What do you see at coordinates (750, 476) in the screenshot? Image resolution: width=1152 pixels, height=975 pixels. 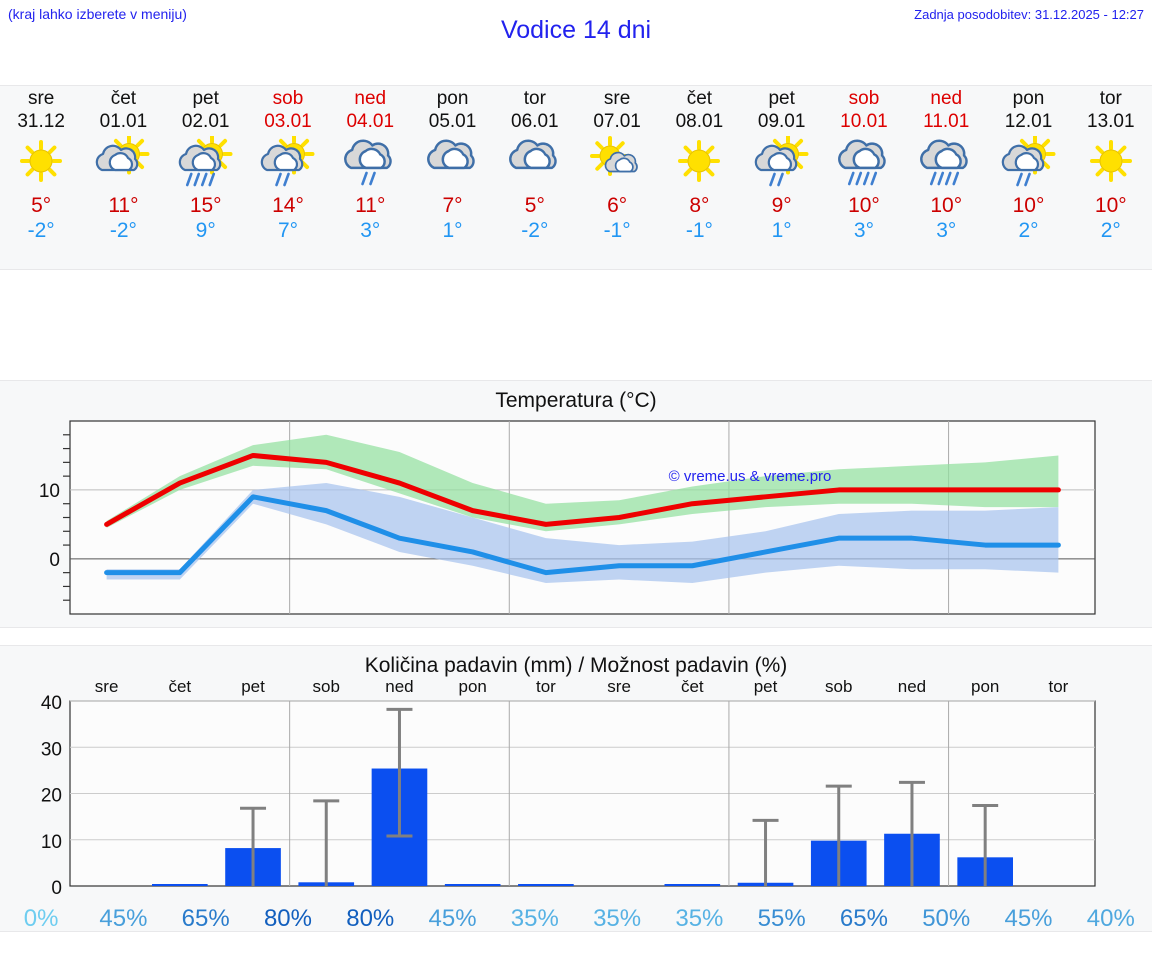 I see `copyright-credit: © vreme.us & vreme.pro` at bounding box center [750, 476].